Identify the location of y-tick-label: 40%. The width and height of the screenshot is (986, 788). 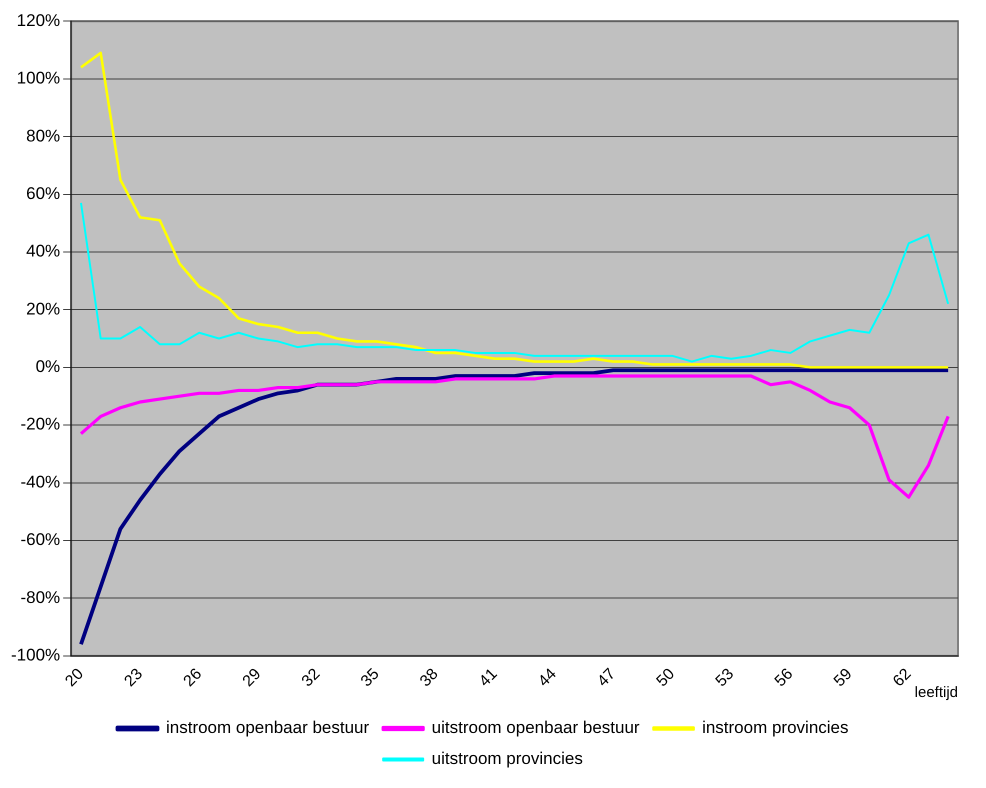
(43, 251).